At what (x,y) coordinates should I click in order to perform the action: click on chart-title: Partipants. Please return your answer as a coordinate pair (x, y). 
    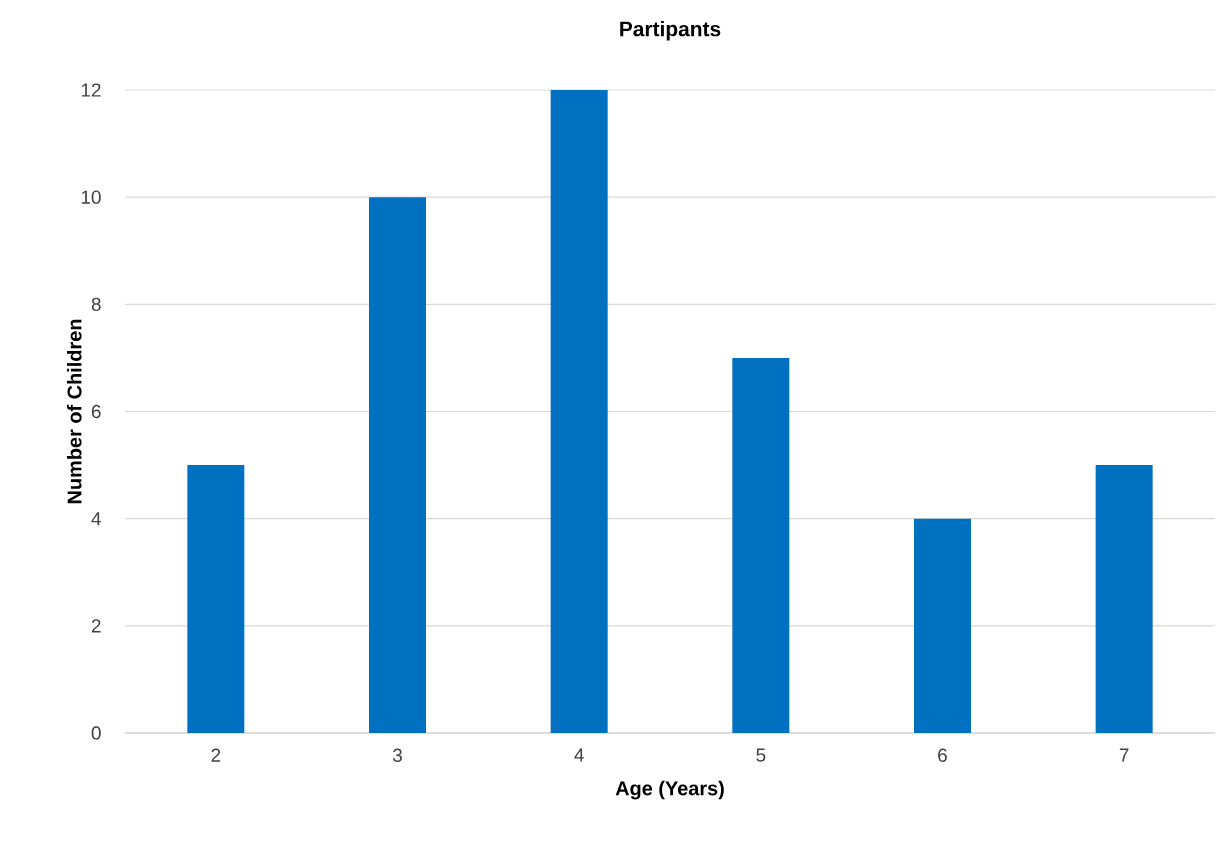
    Looking at the image, I should click on (670, 31).